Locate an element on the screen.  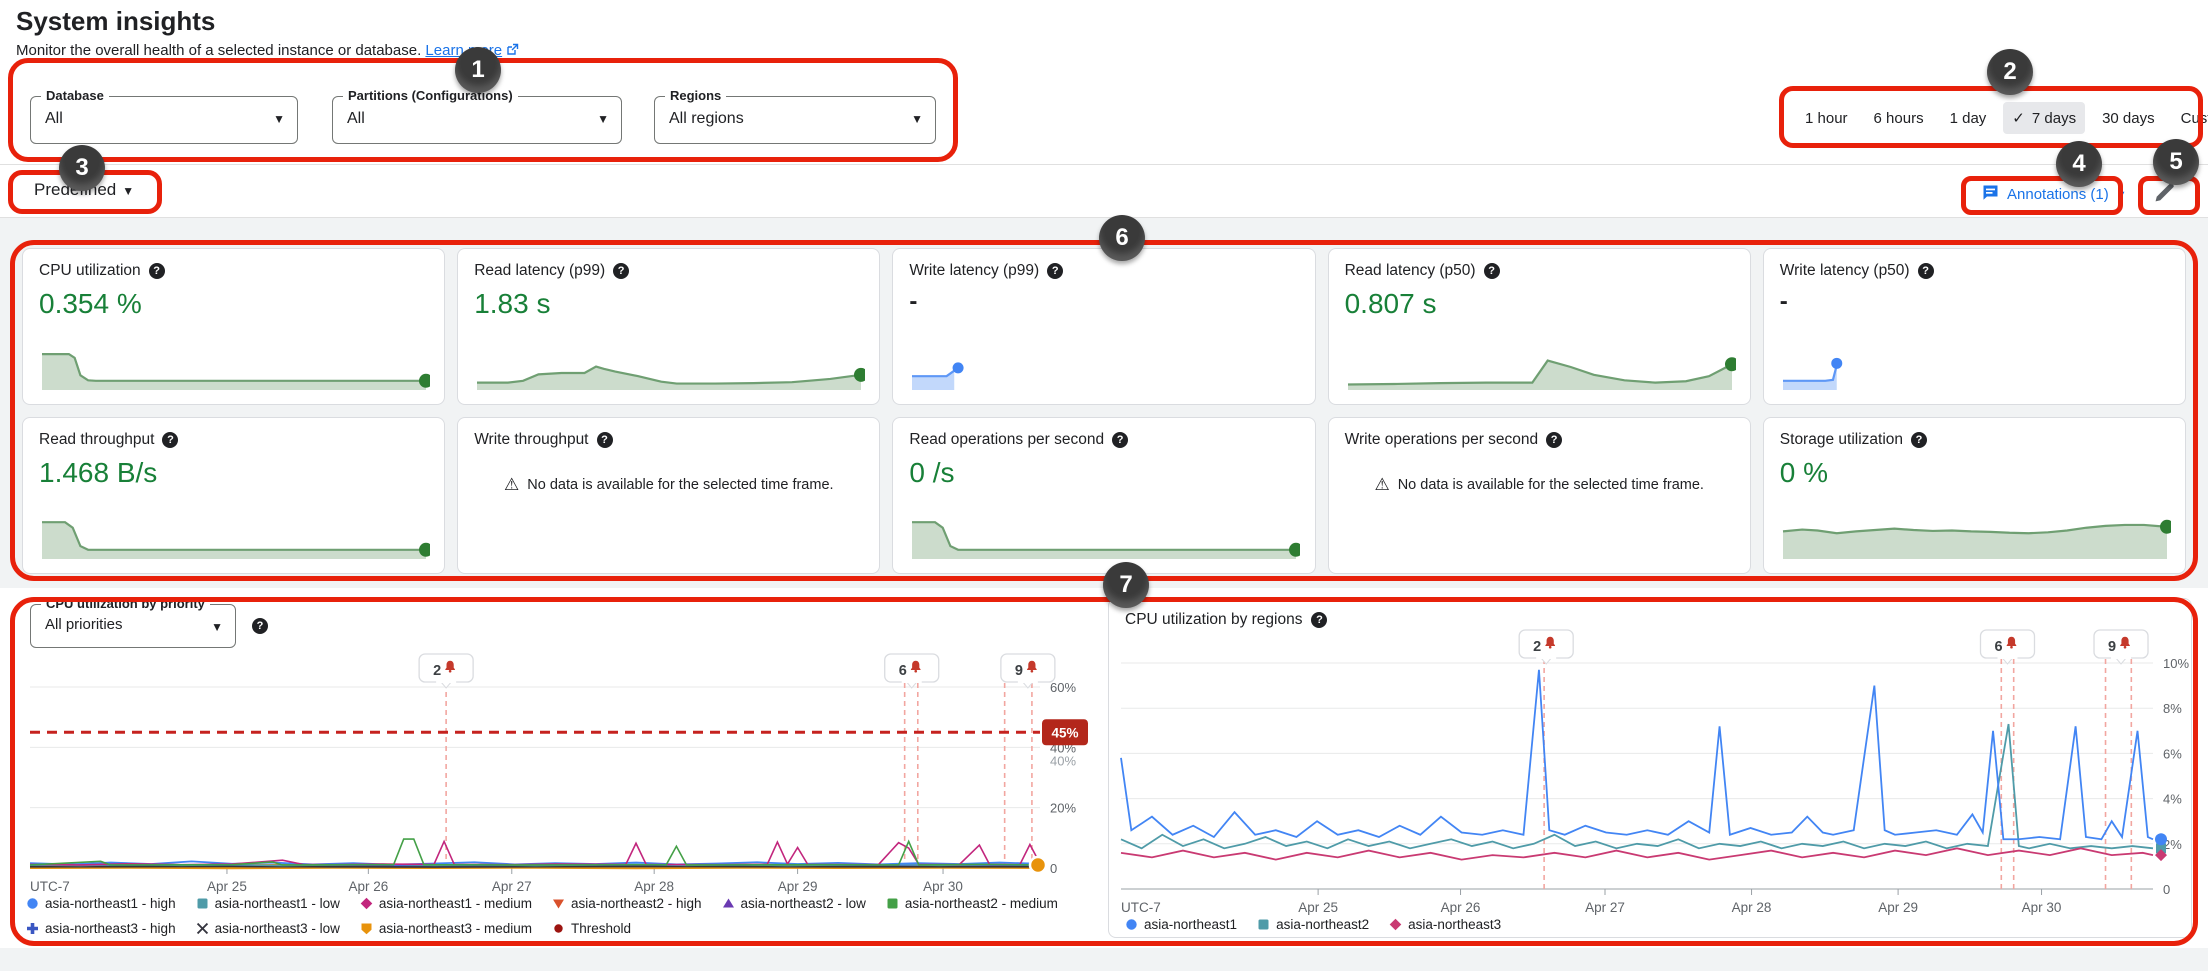
legend-marker-diamond is located at coordinates (1395, 924).